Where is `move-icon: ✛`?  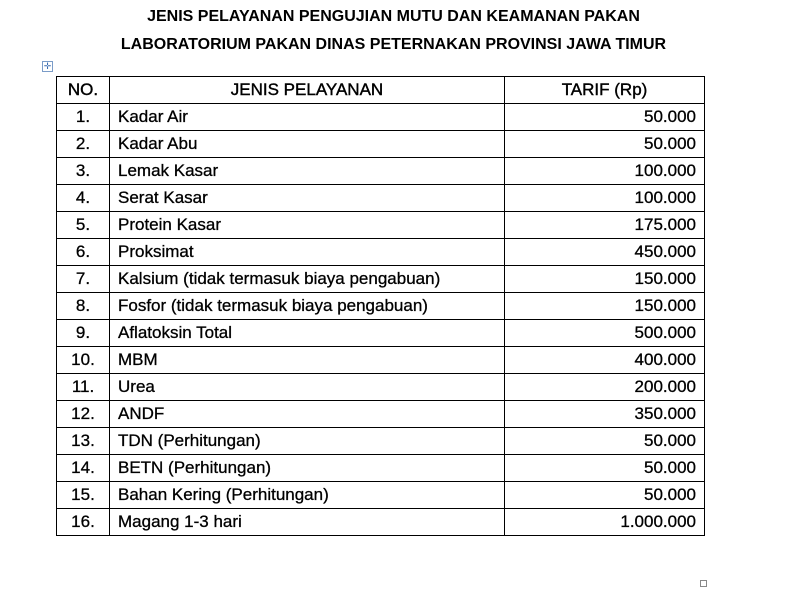 move-icon: ✛ is located at coordinates (47, 66).